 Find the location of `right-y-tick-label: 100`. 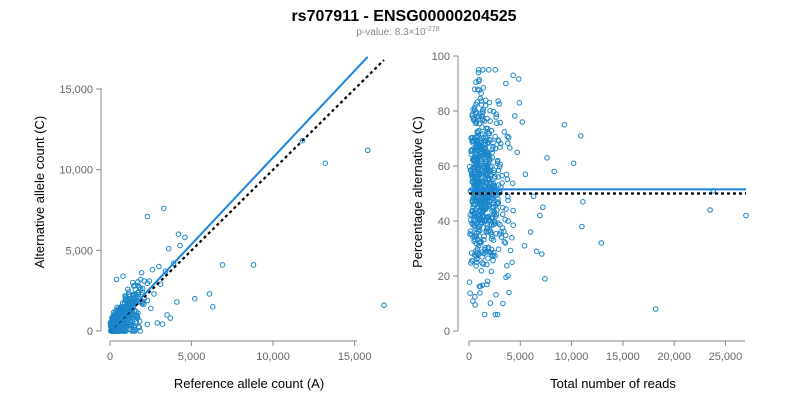

right-y-tick-label: 100 is located at coordinates (441, 57).